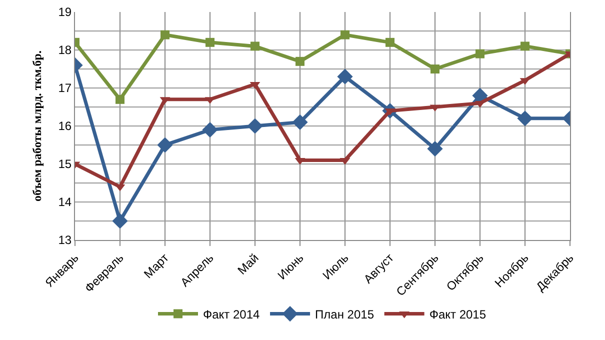 This screenshot has height=340, width=605. What do you see at coordinates (65, 88) in the screenshot?
I see `y-tick-label: 17` at bounding box center [65, 88].